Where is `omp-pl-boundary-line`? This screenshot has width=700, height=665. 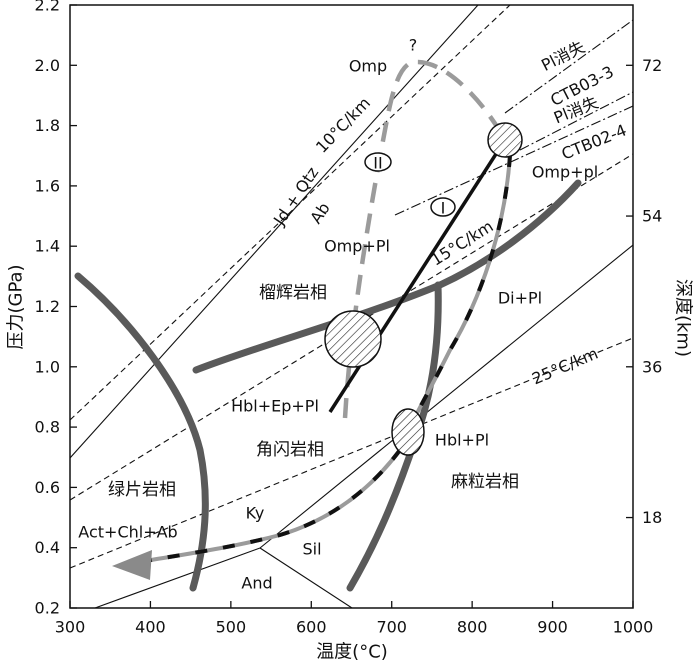 omp-pl-boundary-line is located at coordinates (513, 160).